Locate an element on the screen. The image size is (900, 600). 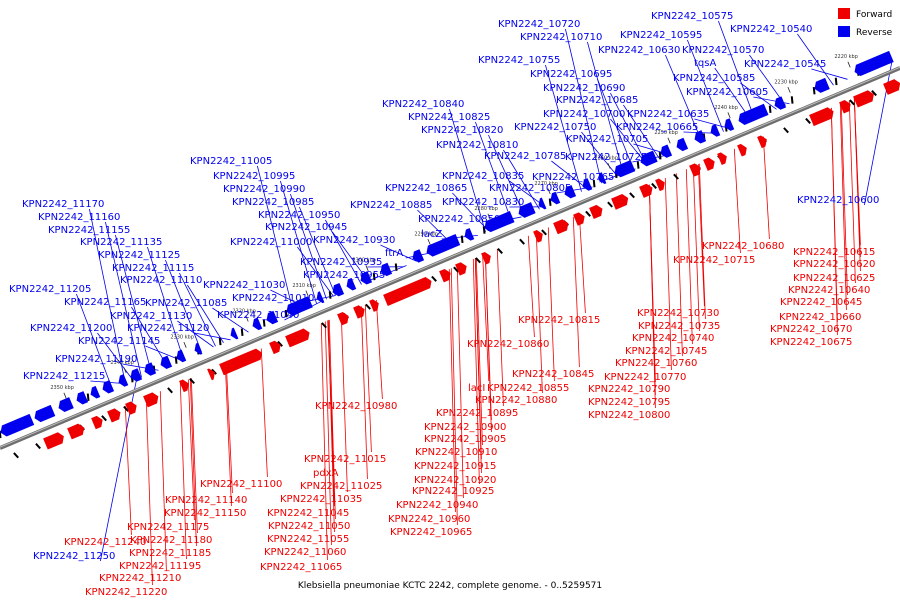
forward-gene-label: KPN2242_10910 is located at coordinates (456, 452).